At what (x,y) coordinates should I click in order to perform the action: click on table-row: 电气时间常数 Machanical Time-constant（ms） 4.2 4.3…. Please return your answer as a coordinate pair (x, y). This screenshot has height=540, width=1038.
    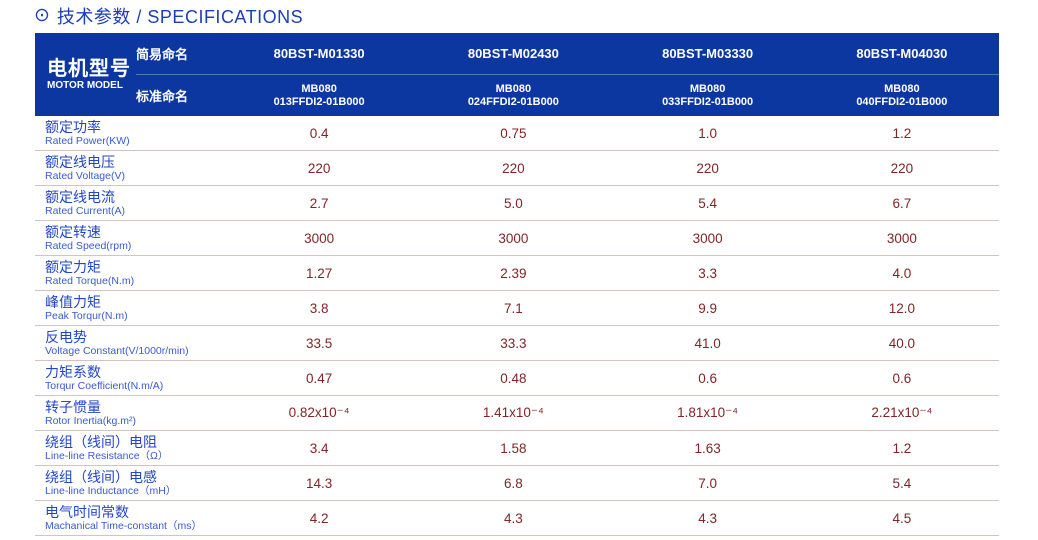
    Looking at the image, I should click on (517, 518).